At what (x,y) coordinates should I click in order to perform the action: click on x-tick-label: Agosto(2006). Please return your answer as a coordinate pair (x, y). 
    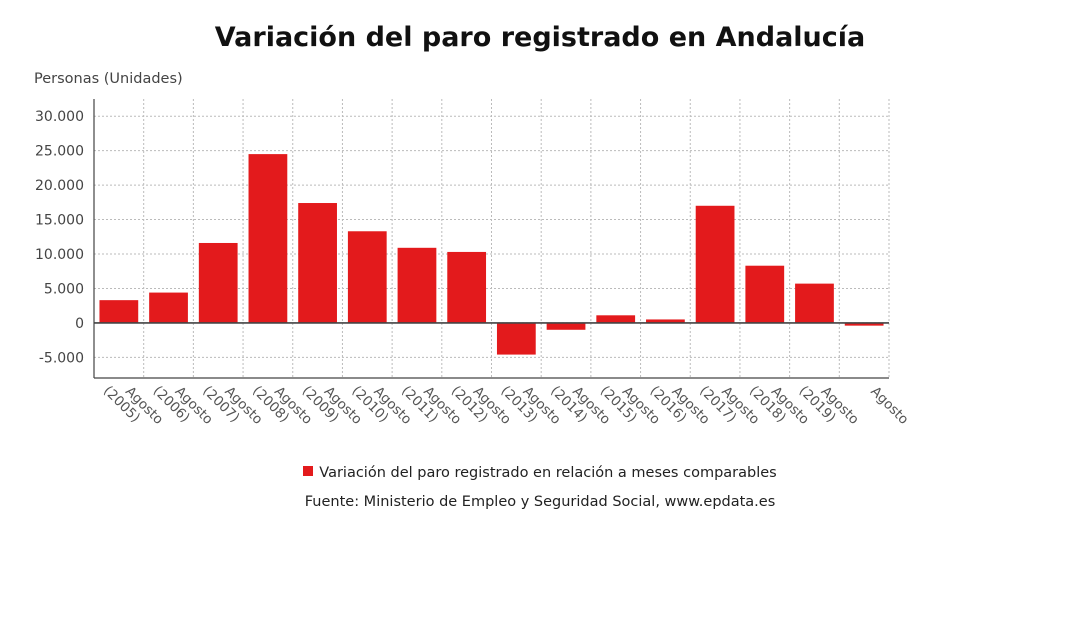
    Looking at the image, I should click on (183, 405).